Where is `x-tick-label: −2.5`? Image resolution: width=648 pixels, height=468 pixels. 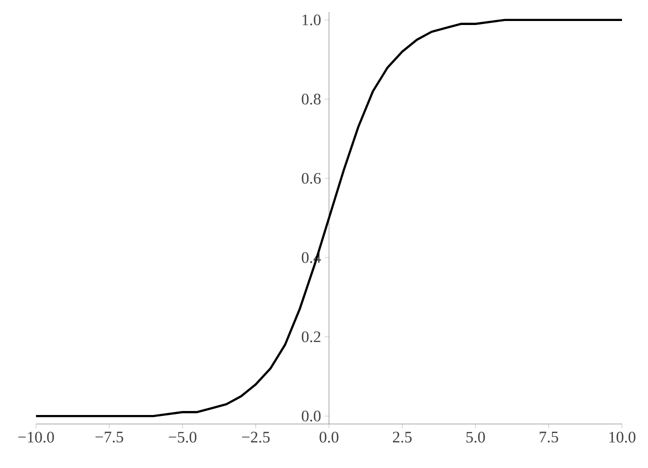 x-tick-label: −2.5 is located at coordinates (256, 437).